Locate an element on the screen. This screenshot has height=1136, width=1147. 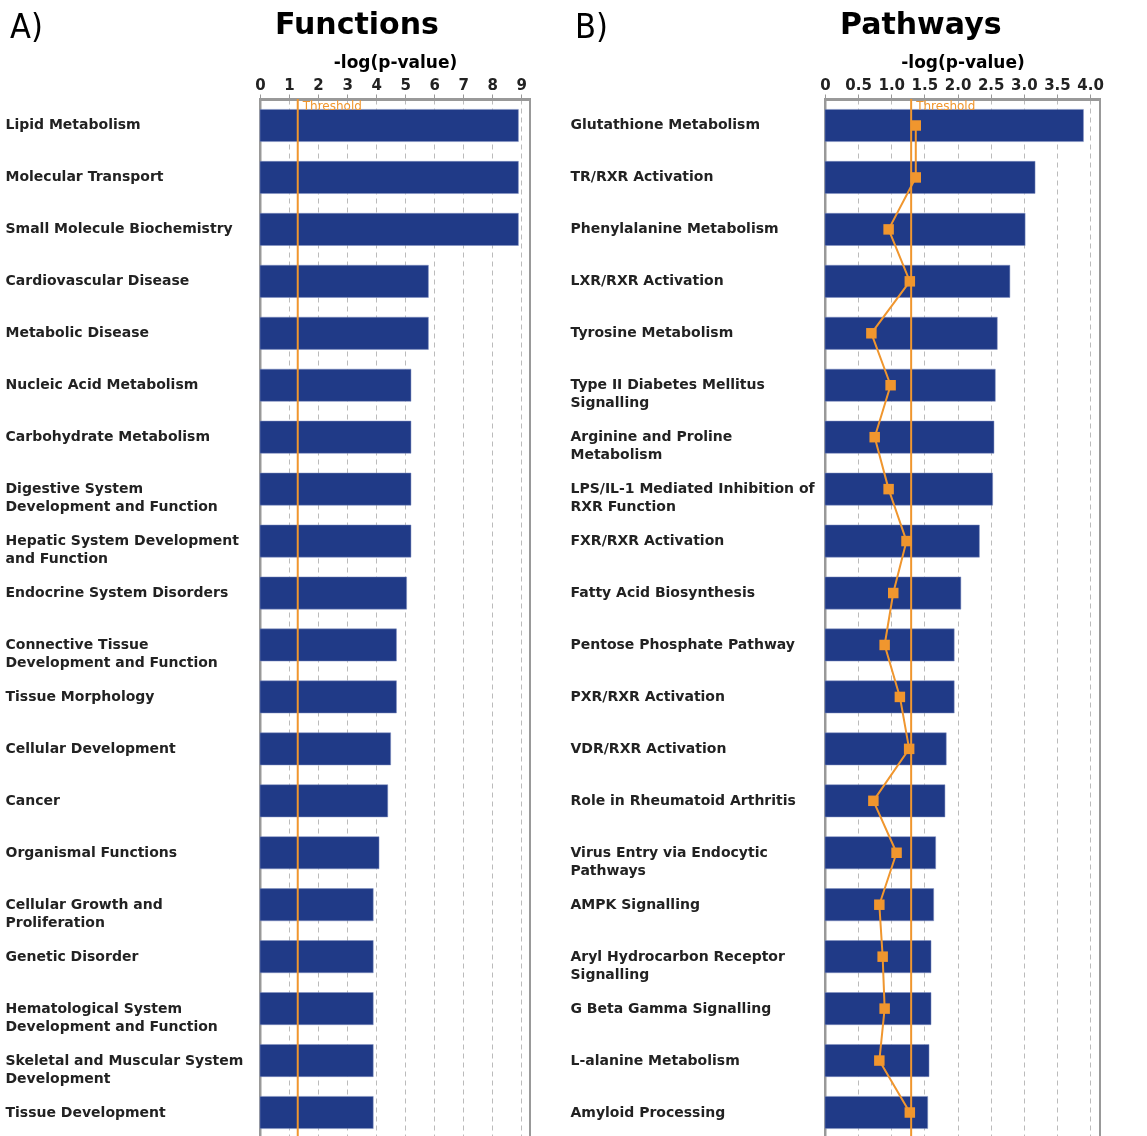
y-tick-label: Amyloid Processing is located at coordinates (648, 1111).